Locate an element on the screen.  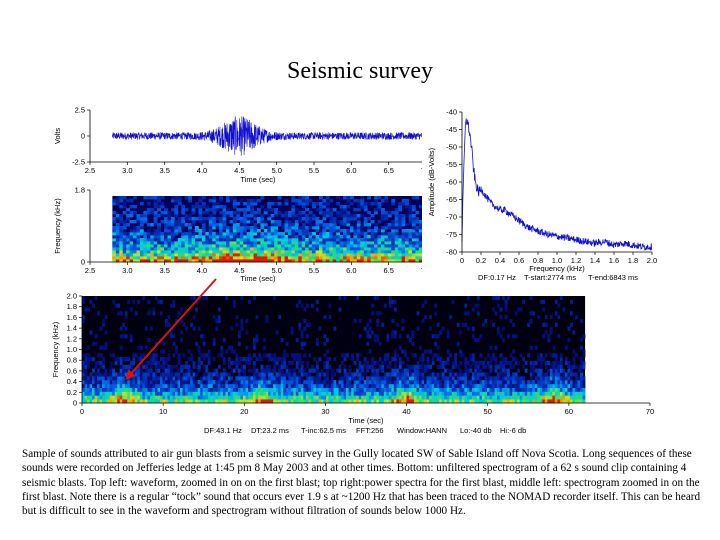
x-tick-label: 1.4 is located at coordinates (595, 260).